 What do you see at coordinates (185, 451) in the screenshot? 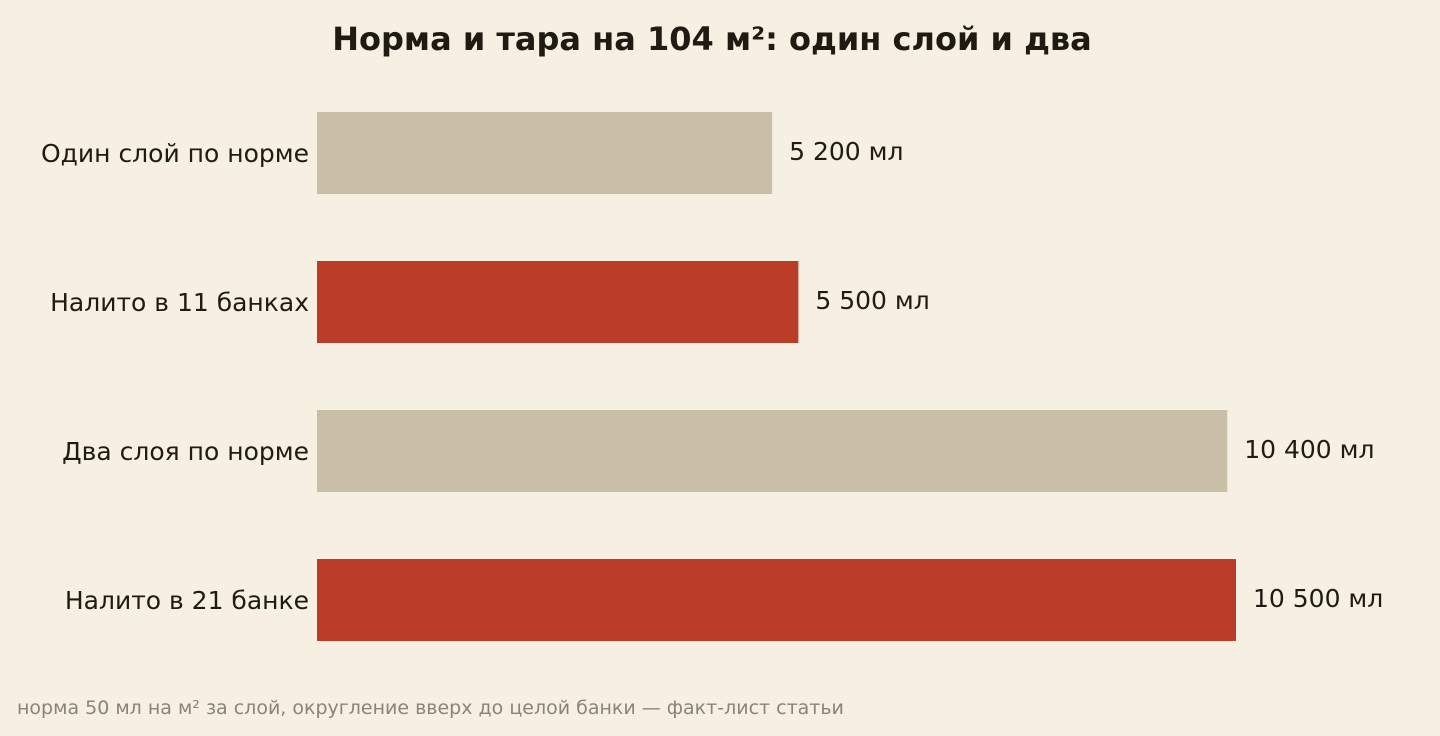
I see `category-label-3: Два слоя по норме` at bounding box center [185, 451].